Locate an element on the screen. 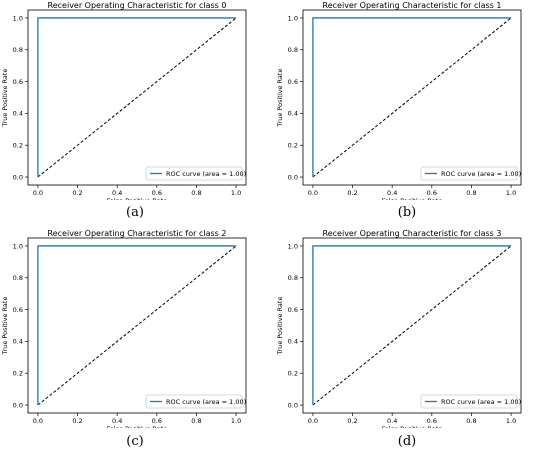 The image size is (550, 463). panel-caption-d: (d) is located at coordinates (407, 441).